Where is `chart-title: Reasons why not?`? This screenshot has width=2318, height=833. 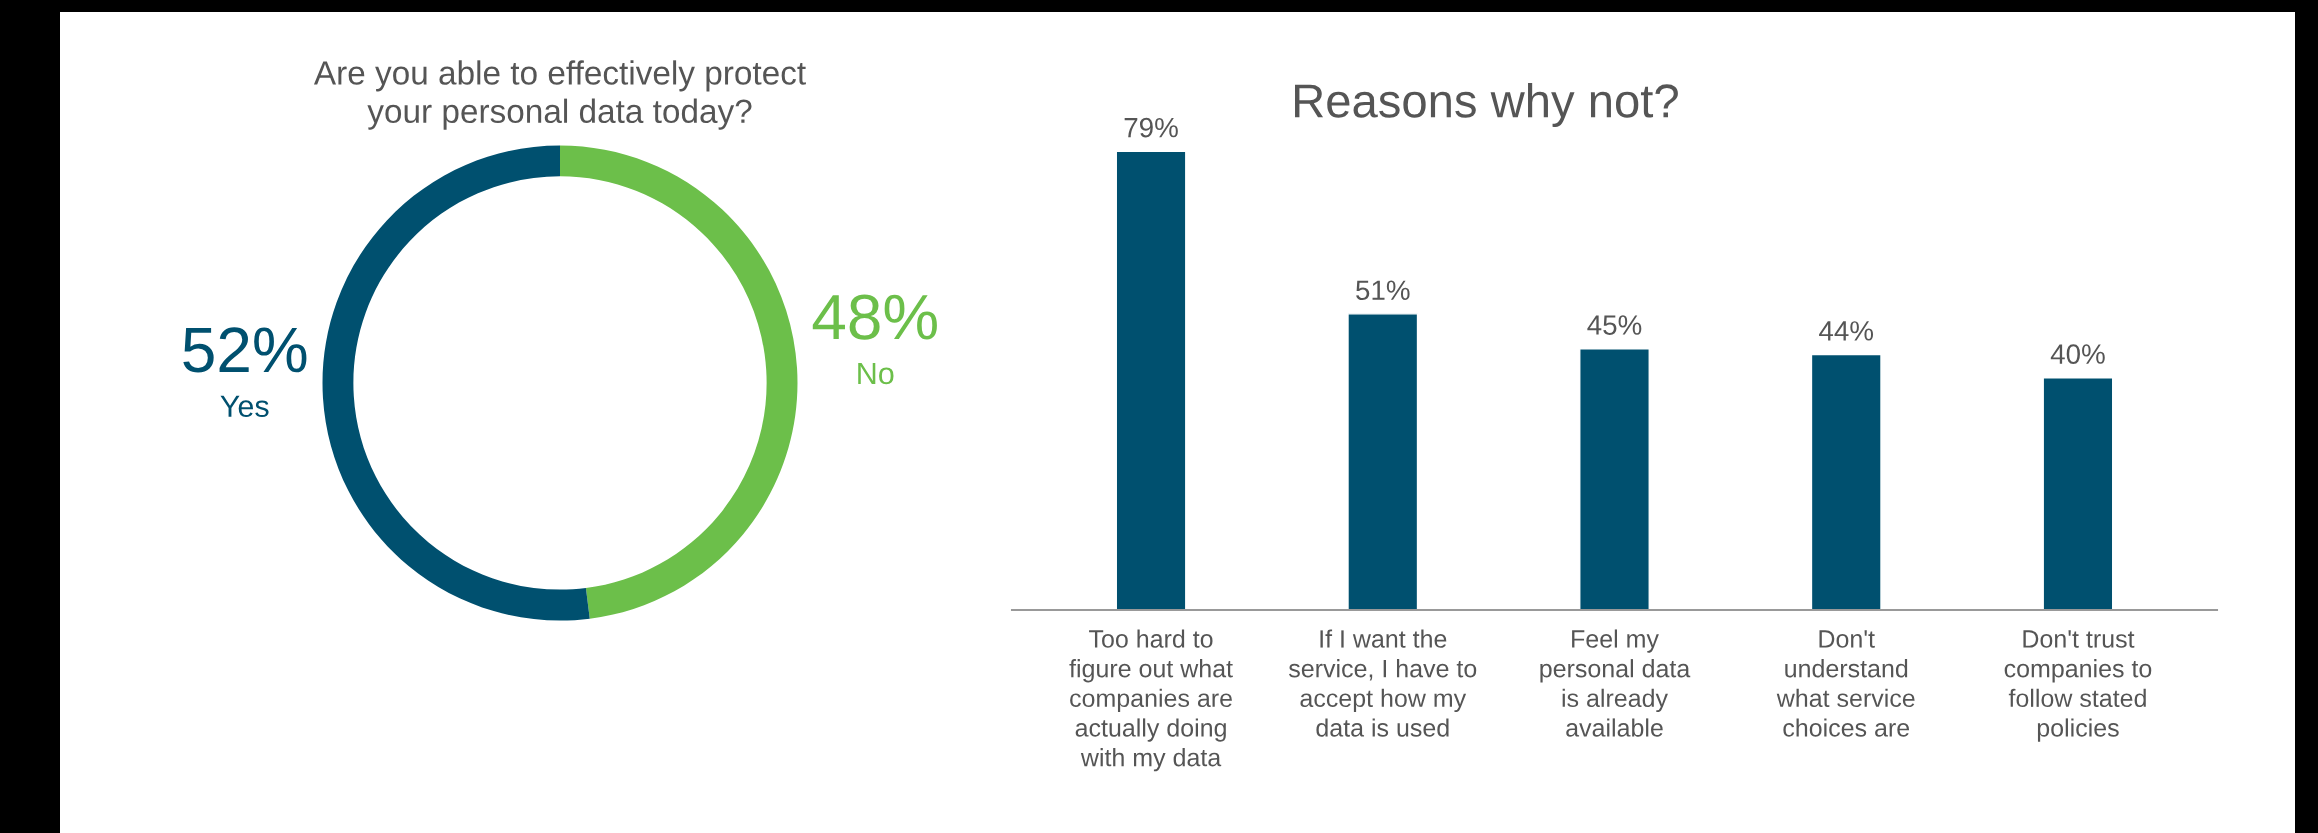 chart-title: Reasons why not? is located at coordinates (1486, 105).